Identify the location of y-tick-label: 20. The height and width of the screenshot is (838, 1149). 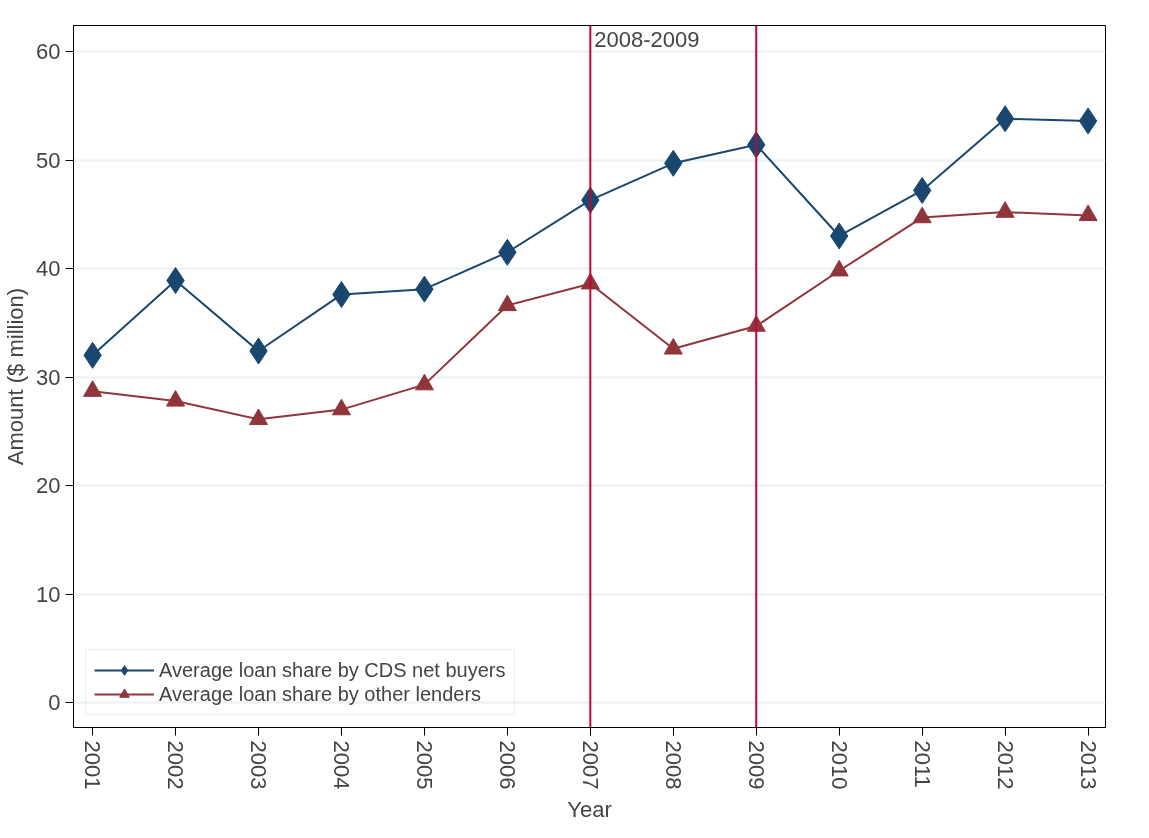
(48, 486).